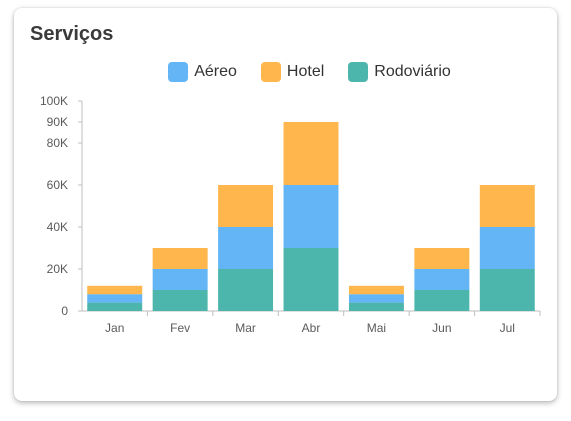 The height and width of the screenshot is (421, 571). What do you see at coordinates (57, 143) in the screenshot?
I see `y-tick-label: 80K` at bounding box center [57, 143].